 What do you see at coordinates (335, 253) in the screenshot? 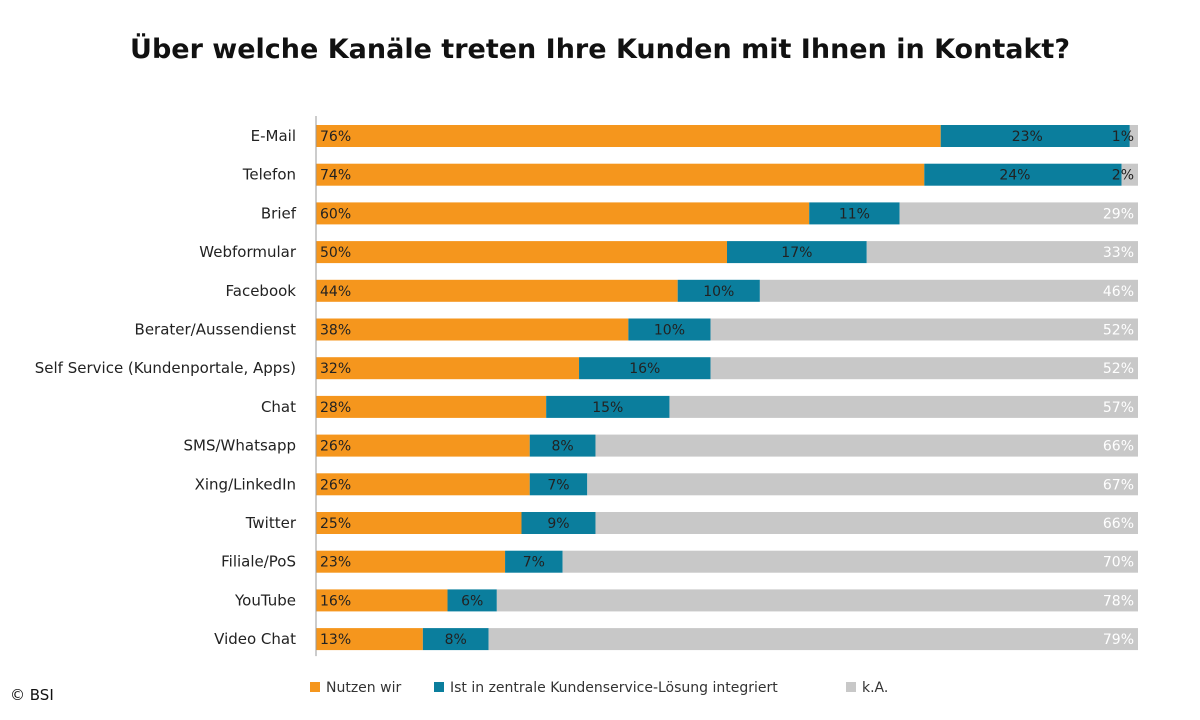
I see `data-label: 50%` at bounding box center [335, 253].